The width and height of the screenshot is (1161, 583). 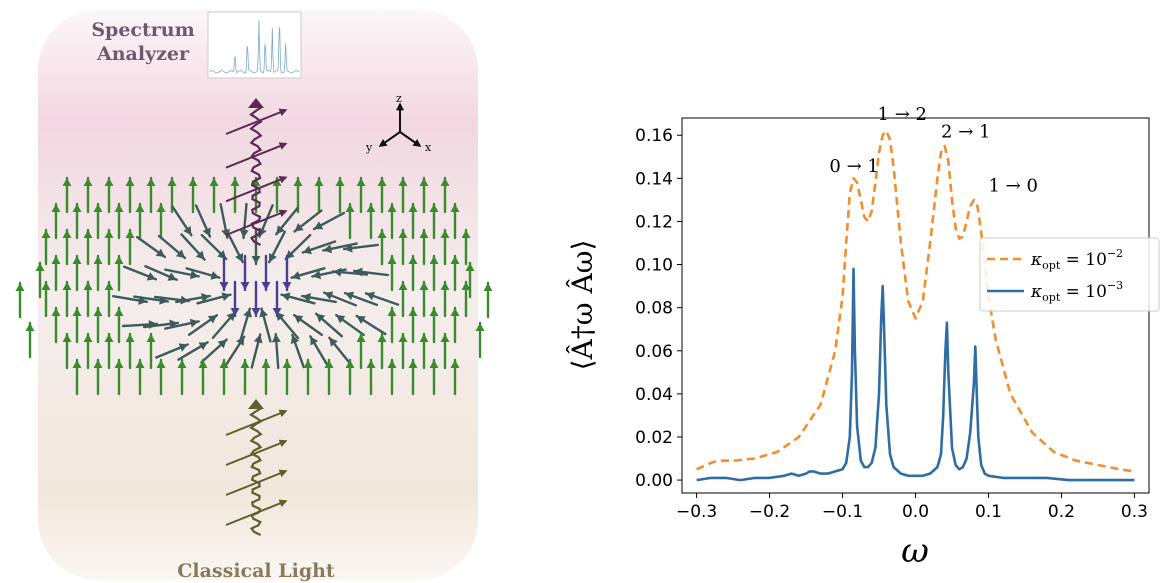 What do you see at coordinates (933, 150) in the screenshot?
I see `annotation-layer: 0 → 1 1 → 2 2 → 1 1 → 0` at bounding box center [933, 150].